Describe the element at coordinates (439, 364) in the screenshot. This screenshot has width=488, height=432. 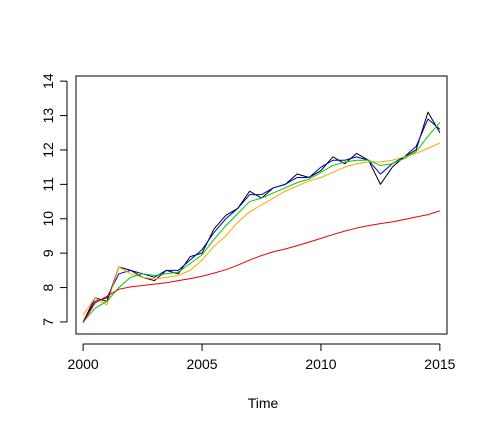
I see `x-tick-label: 2015` at that location.